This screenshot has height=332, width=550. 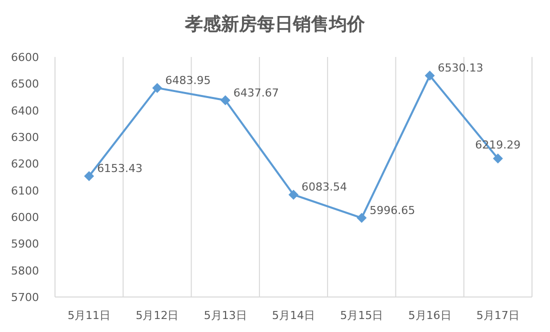 I want to click on x-tick-label: 5月16日, so click(x=430, y=315).